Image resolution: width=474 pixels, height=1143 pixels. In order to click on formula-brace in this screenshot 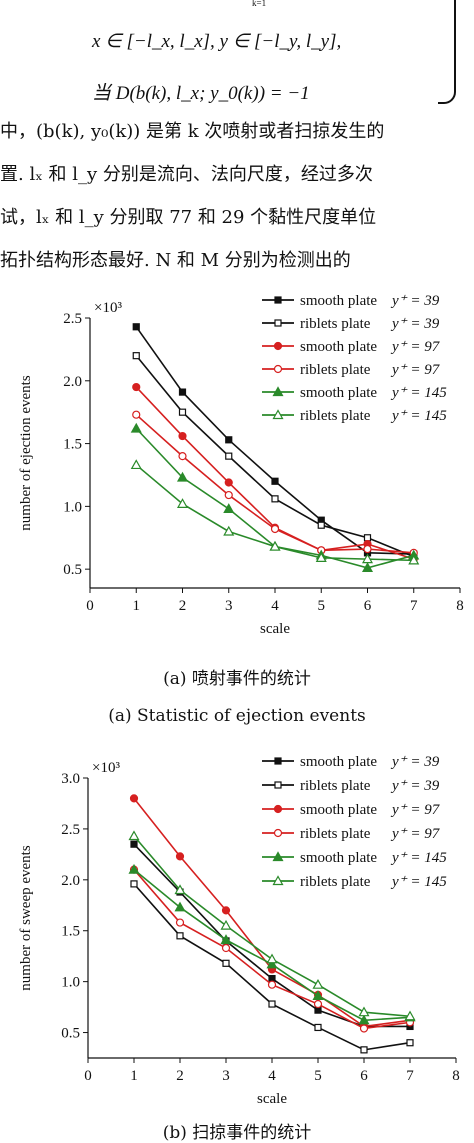, I will do `click(447, 52)`.